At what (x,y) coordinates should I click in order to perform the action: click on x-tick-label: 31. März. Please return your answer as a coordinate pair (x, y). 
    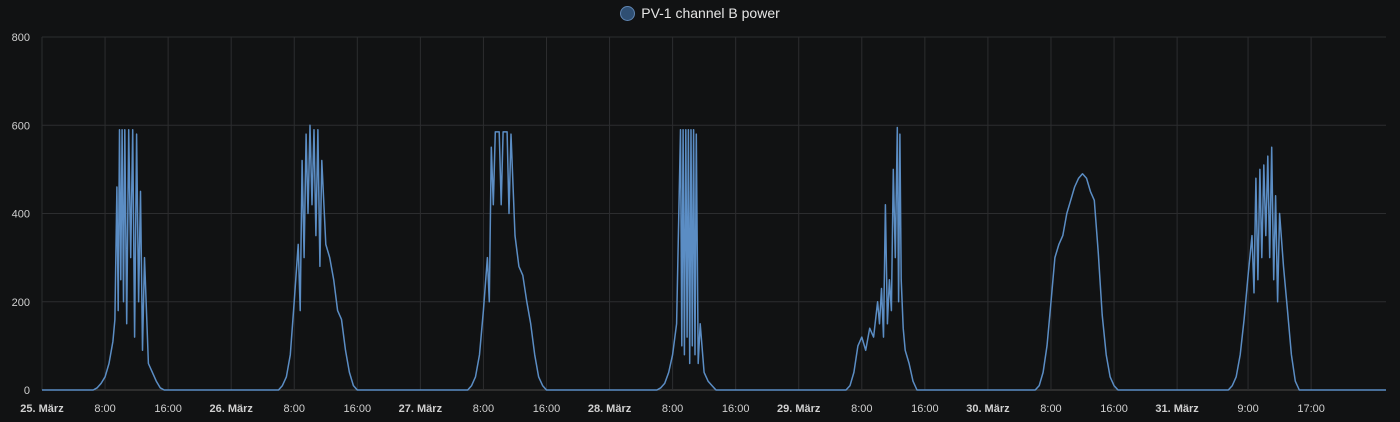
    Looking at the image, I should click on (1177, 409).